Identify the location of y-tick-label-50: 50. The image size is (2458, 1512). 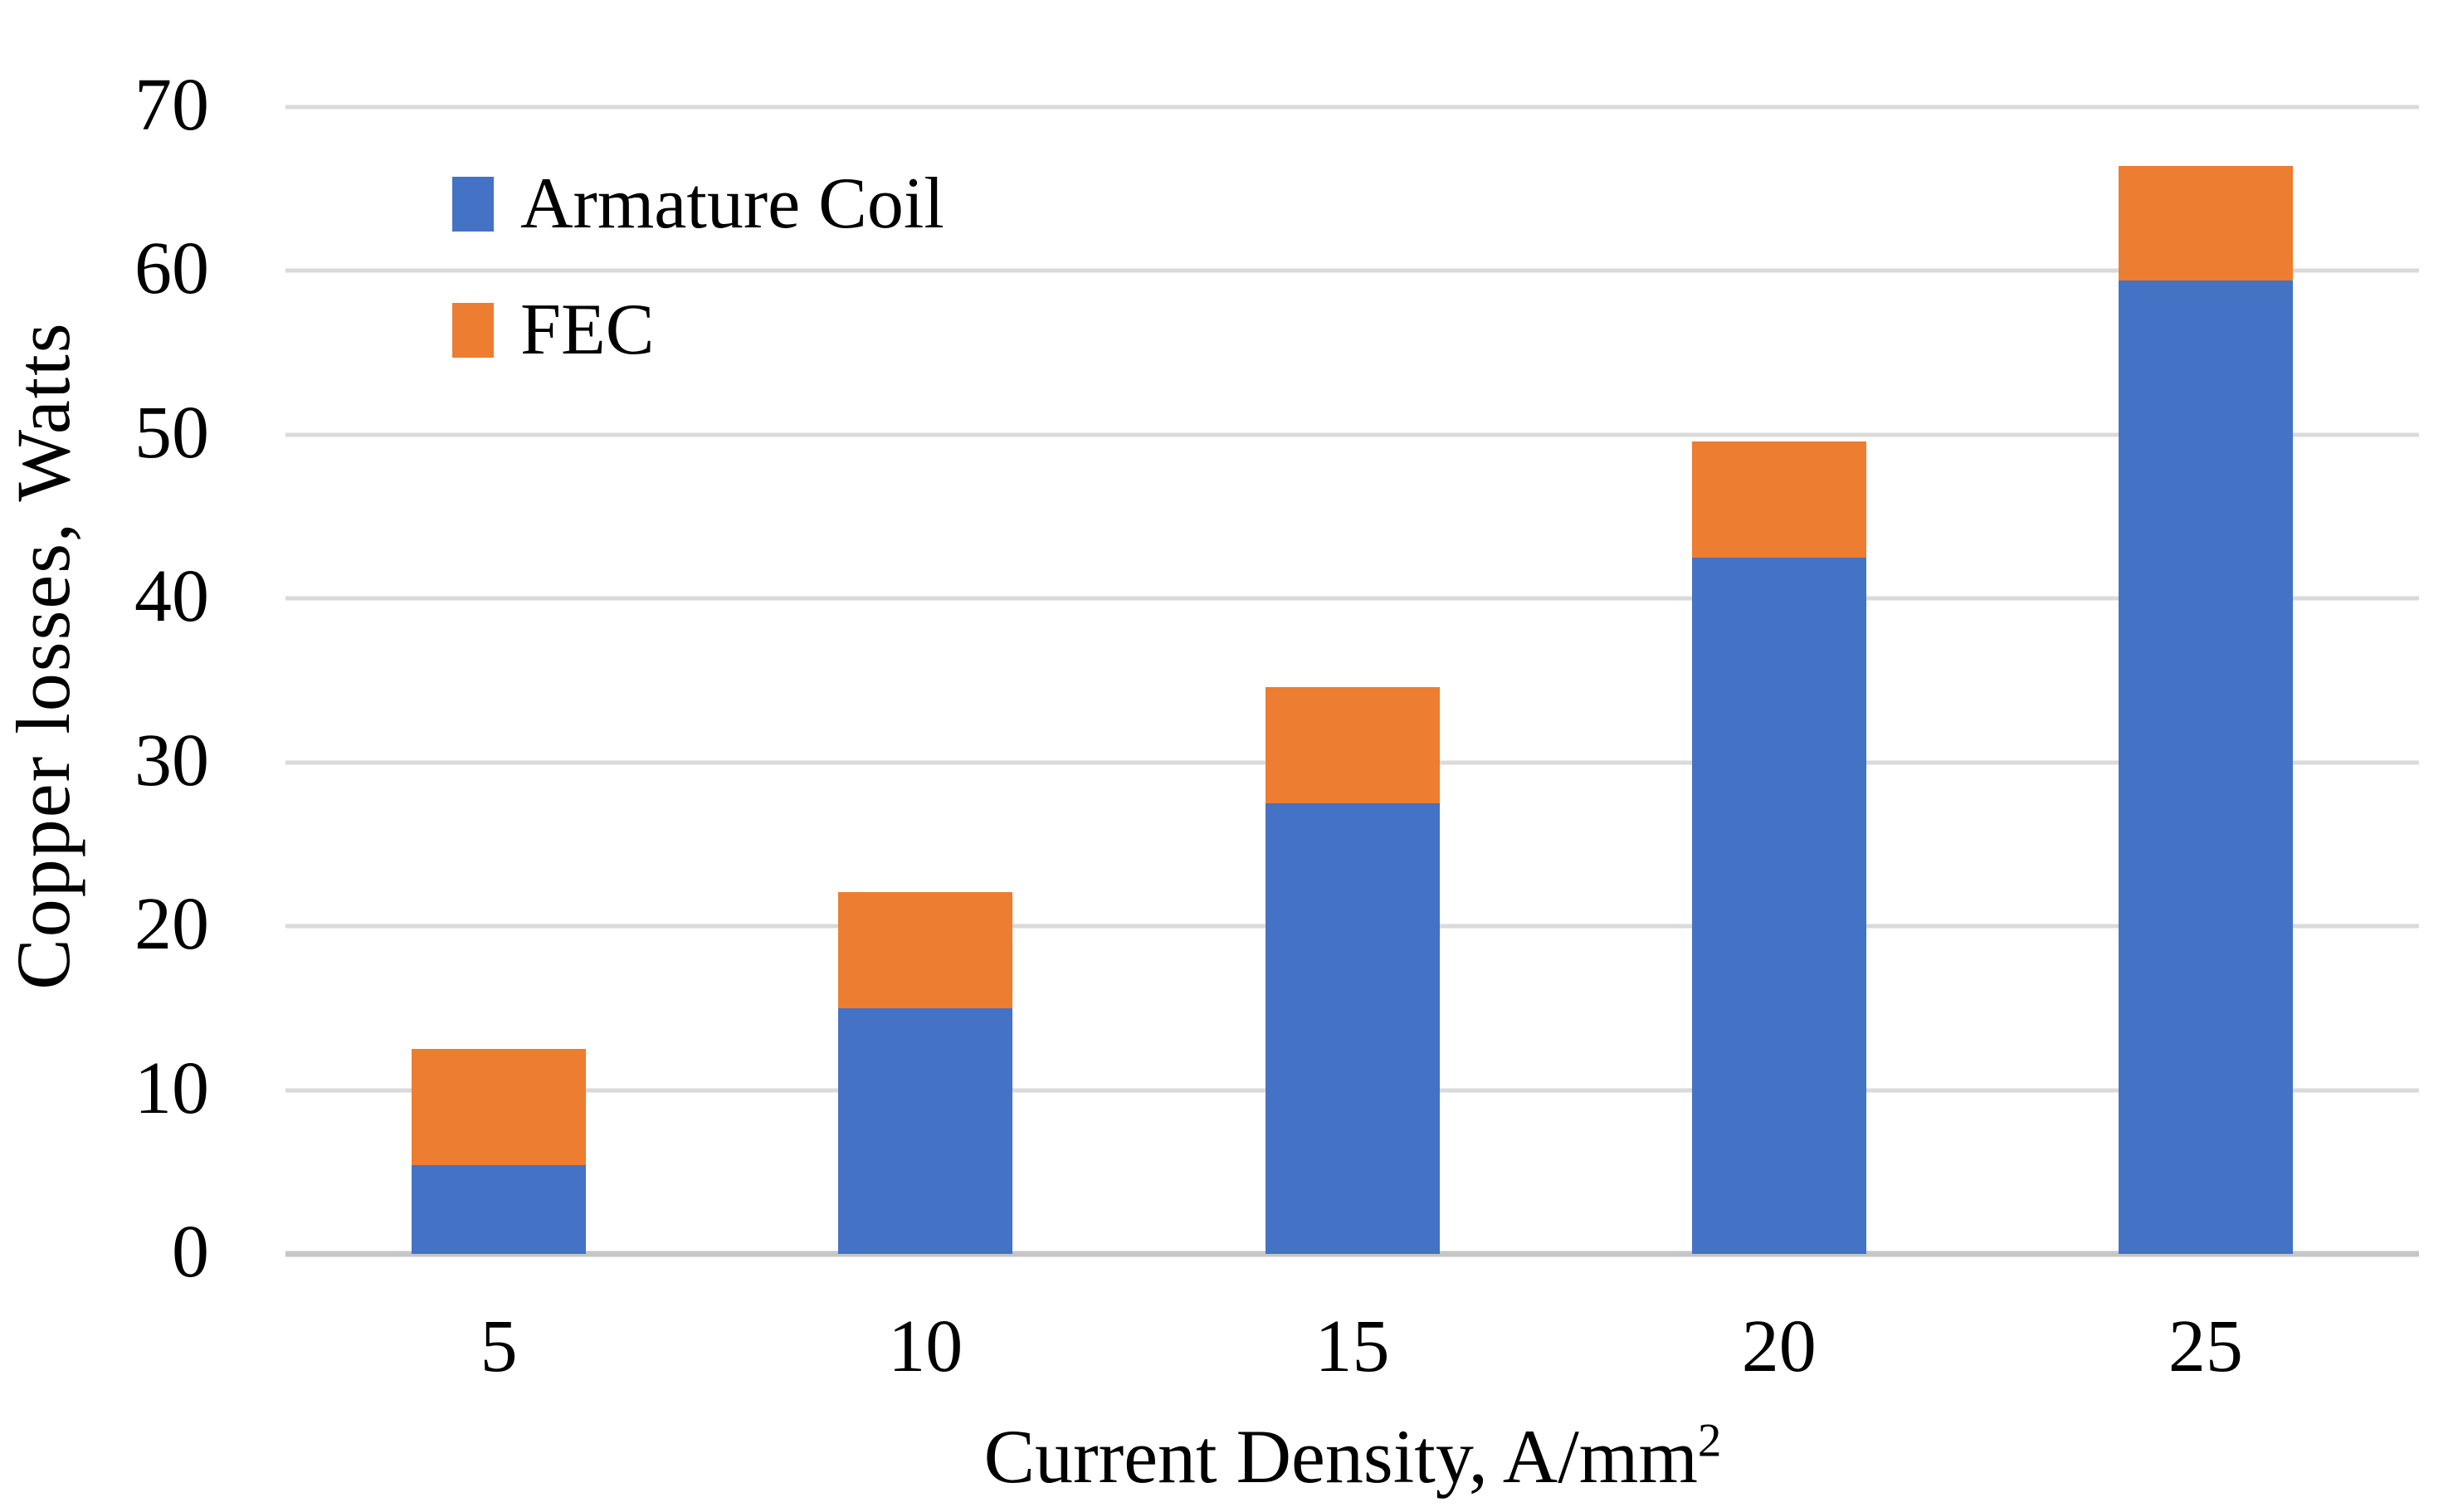
(171, 434).